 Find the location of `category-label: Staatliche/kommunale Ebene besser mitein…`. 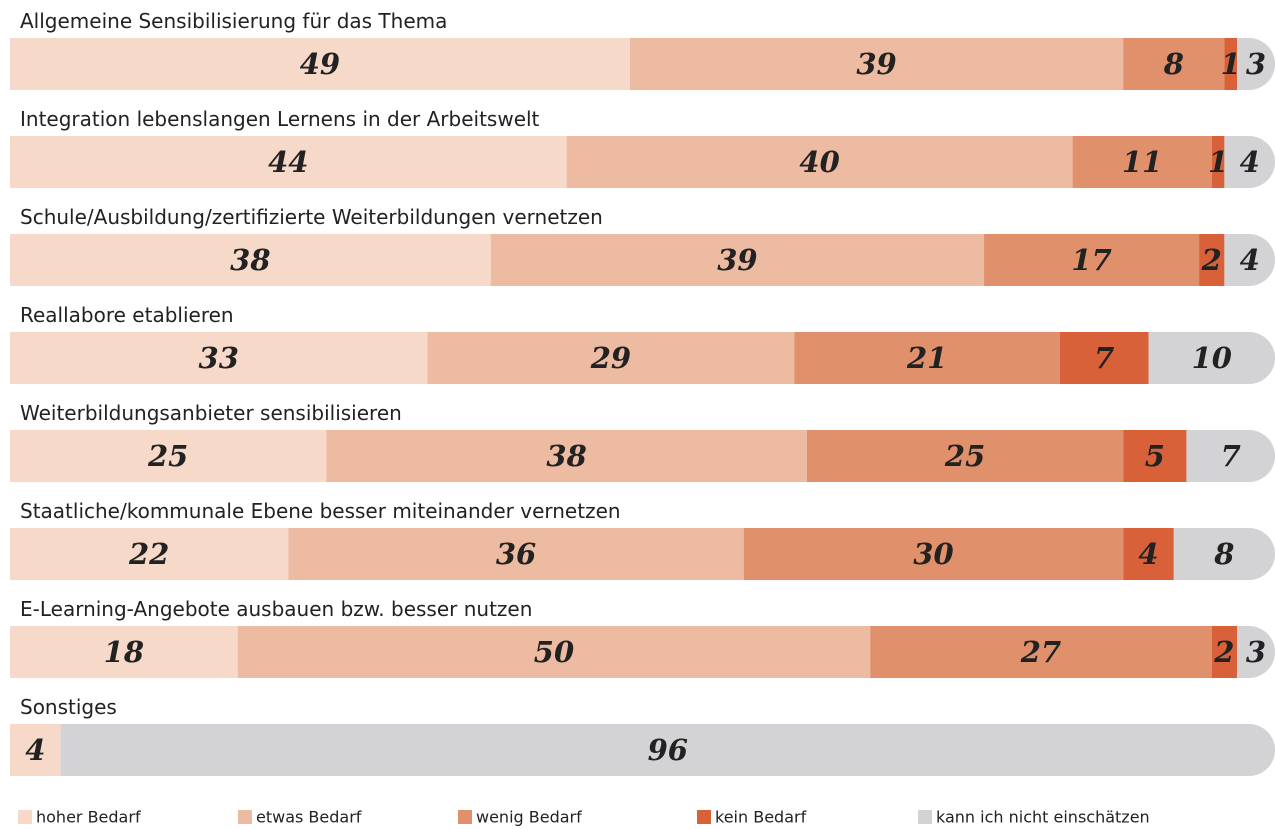

category-label: Staatliche/kommunale Ebene besser mitein… is located at coordinates (320, 511).